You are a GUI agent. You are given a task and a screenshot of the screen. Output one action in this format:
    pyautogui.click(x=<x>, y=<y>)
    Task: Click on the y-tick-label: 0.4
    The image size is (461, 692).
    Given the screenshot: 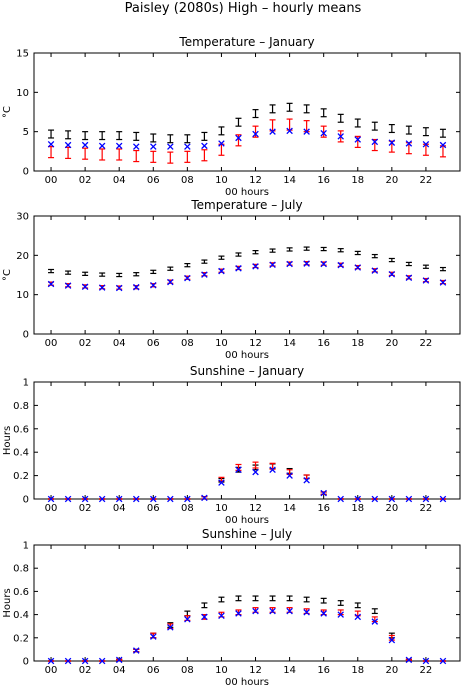 What is the action you would take?
    pyautogui.click(x=21, y=615)
    